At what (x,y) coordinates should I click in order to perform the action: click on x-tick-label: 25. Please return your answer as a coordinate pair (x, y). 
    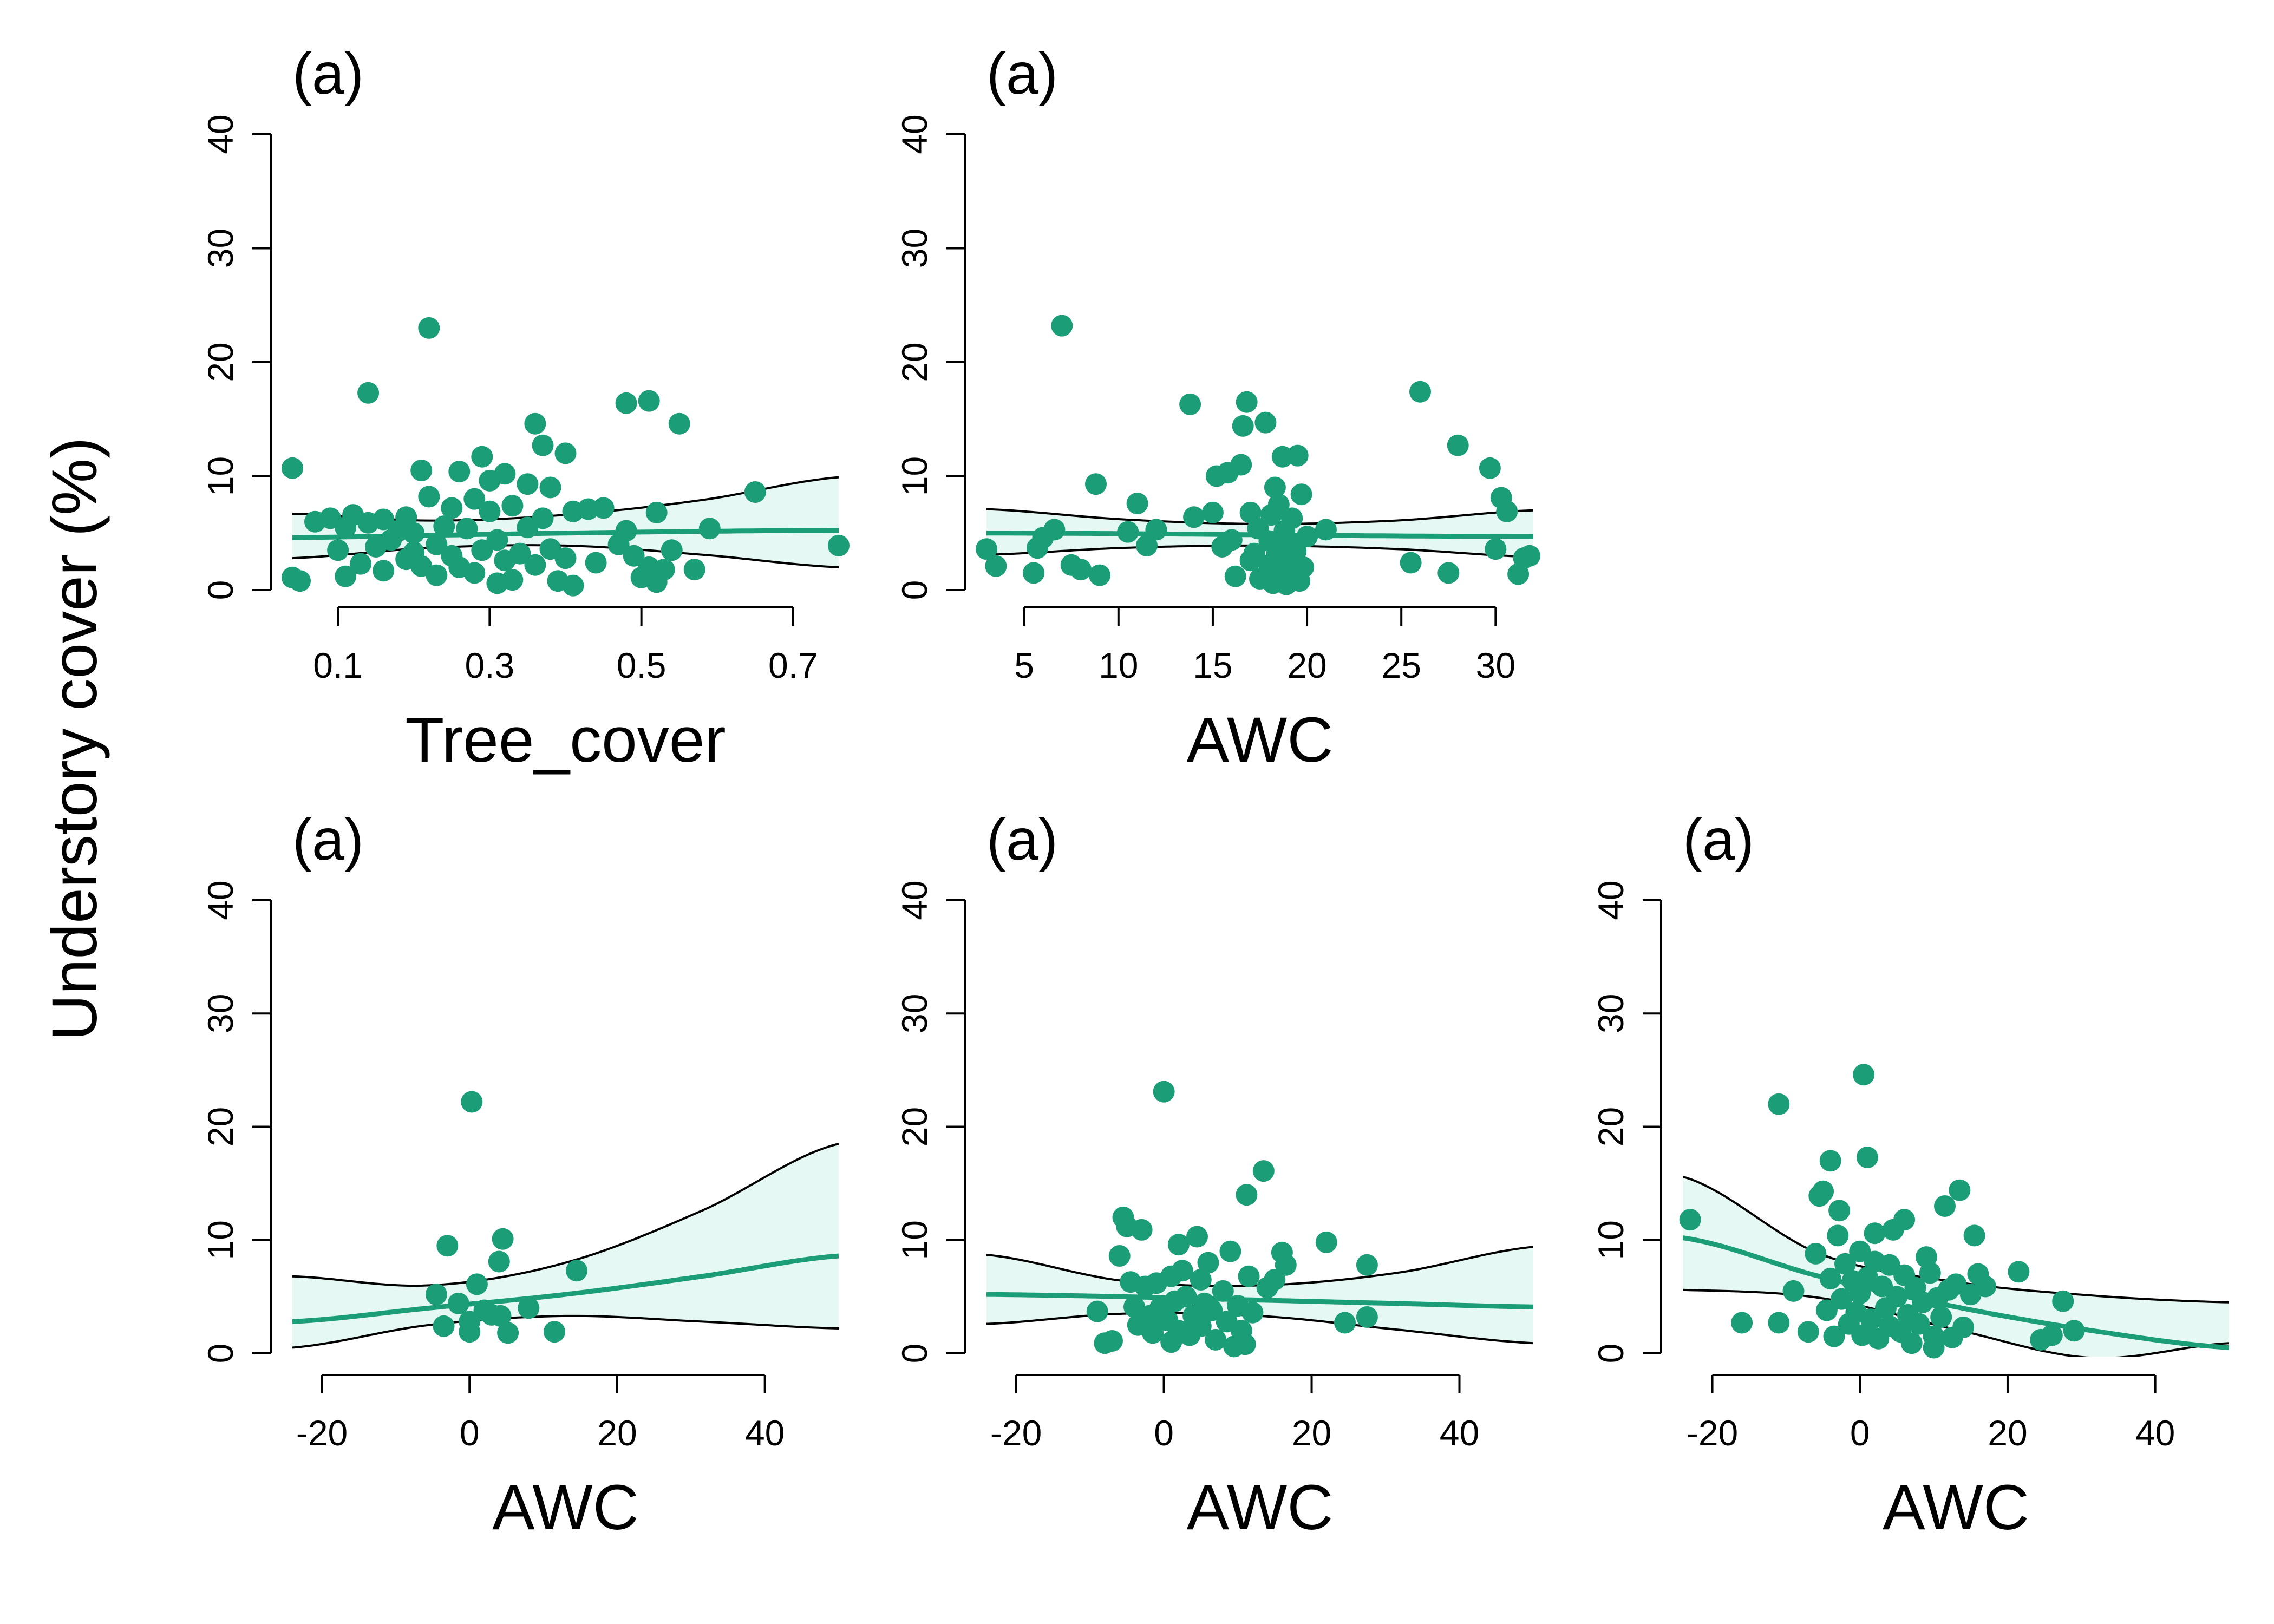
    Looking at the image, I should click on (1401, 665).